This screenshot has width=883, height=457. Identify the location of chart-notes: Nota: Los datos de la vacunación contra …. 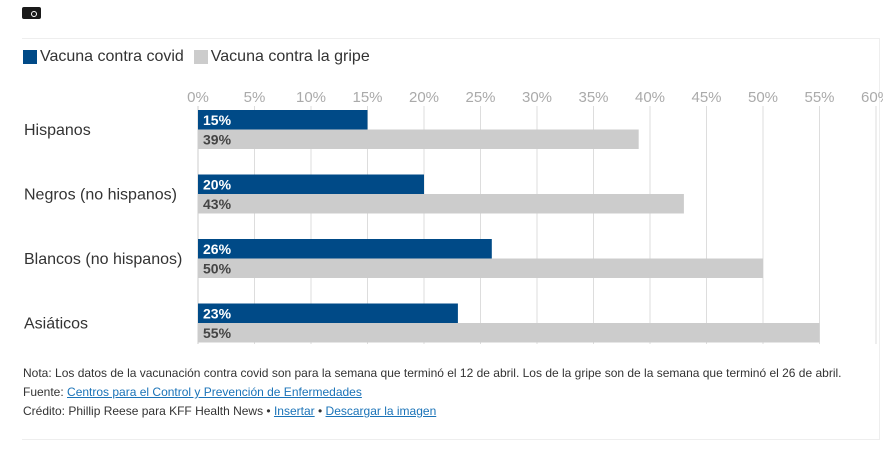
(448, 392).